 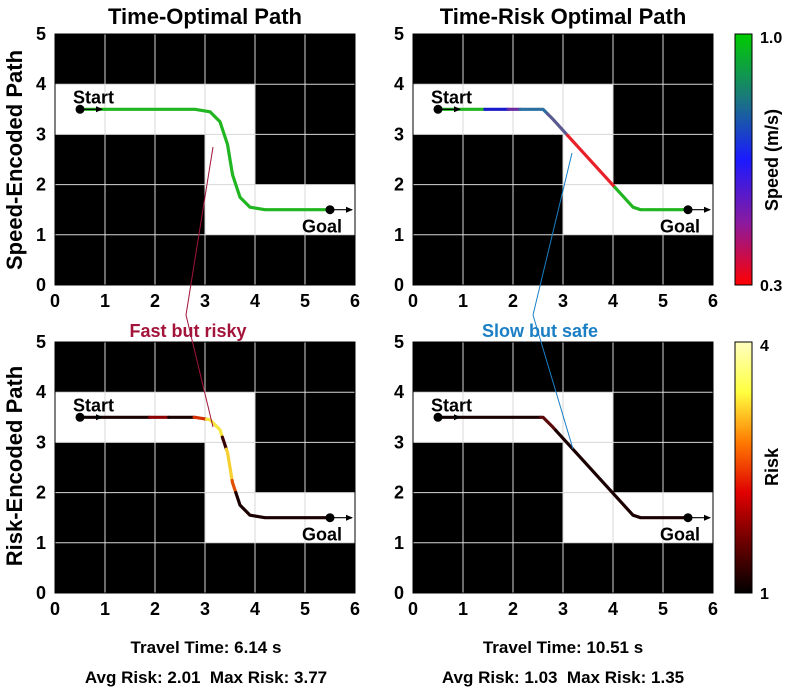 What do you see at coordinates (563, 677) in the screenshot?
I see `risk-stats-right: Avg Risk: 1.03 Max Risk: 1.35` at bounding box center [563, 677].